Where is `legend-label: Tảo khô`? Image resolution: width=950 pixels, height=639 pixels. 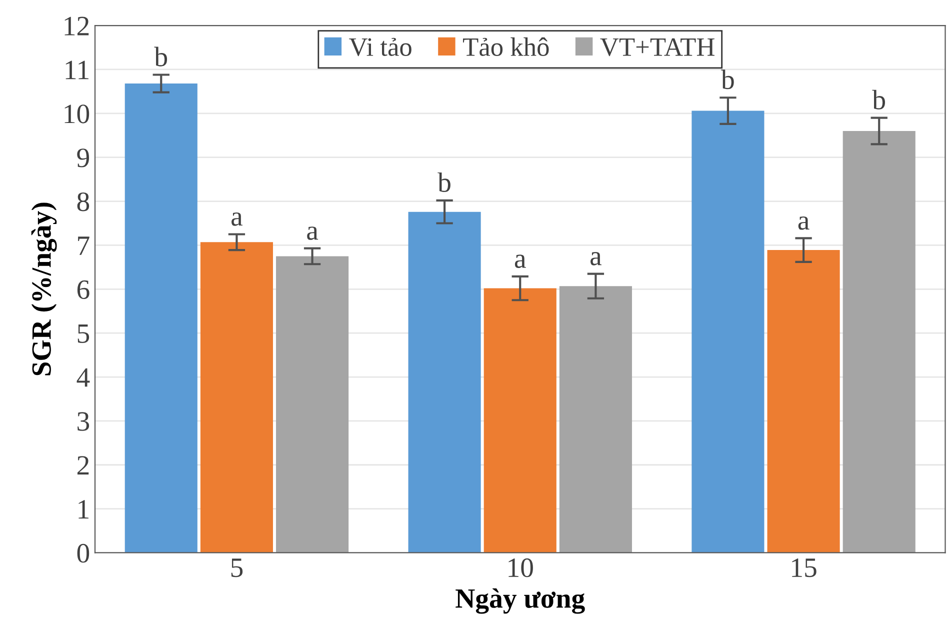
legend-label: Tảo khô is located at coordinates (506, 46).